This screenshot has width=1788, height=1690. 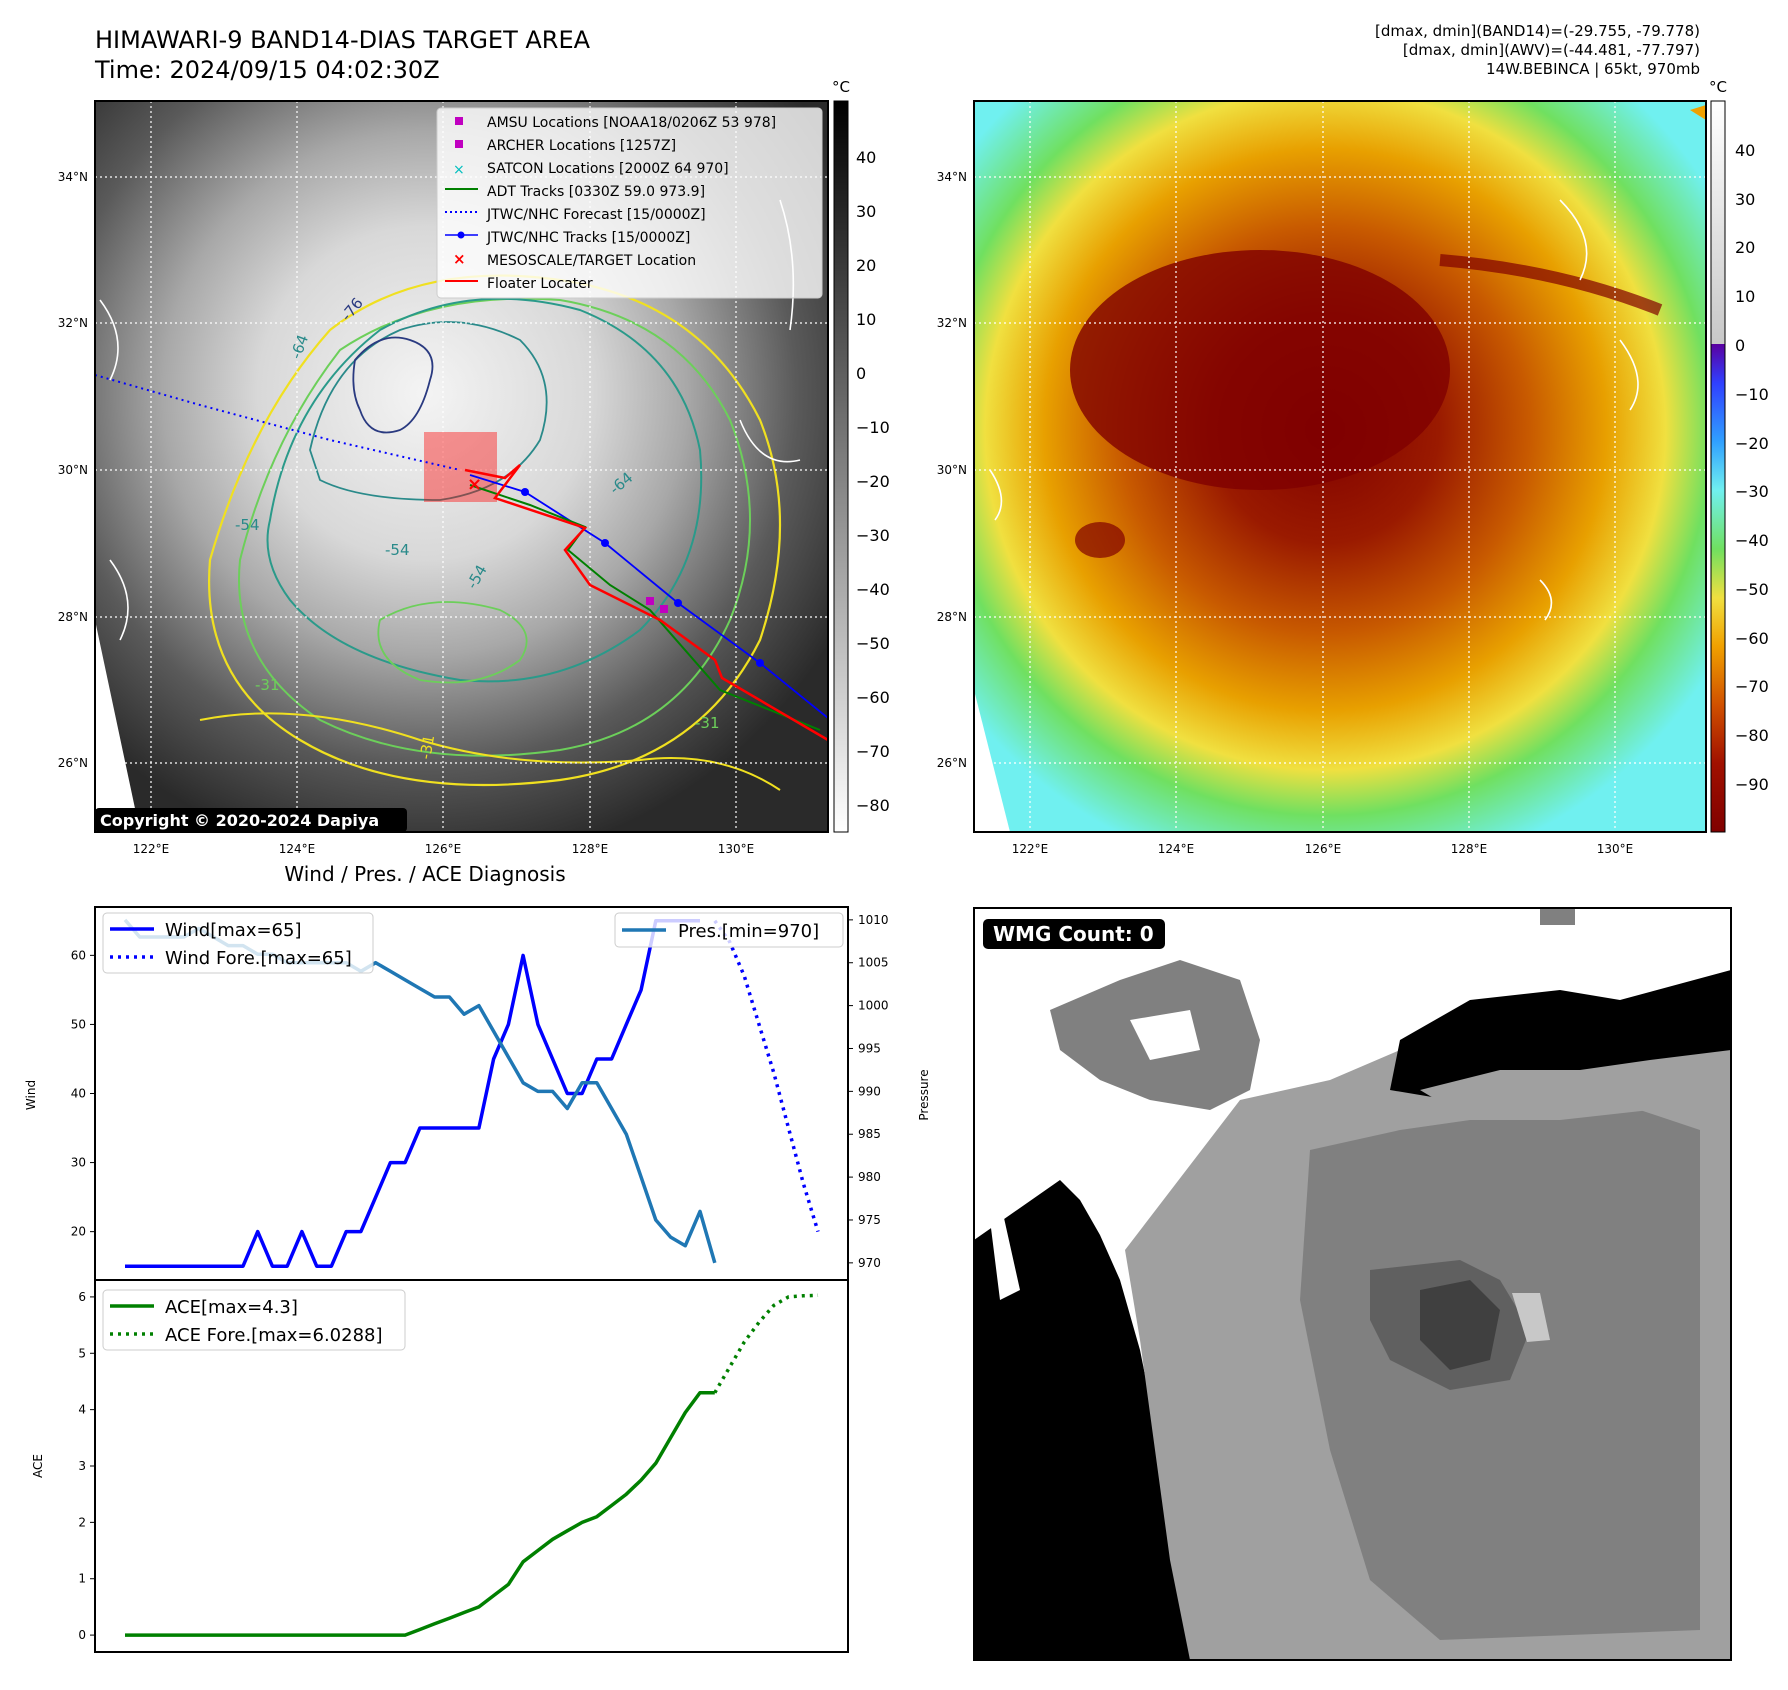 What do you see at coordinates (343, 40) in the screenshot?
I see `figure-title: HIMAWARI-9 BAND14-DIAS TARGET AREA` at bounding box center [343, 40].